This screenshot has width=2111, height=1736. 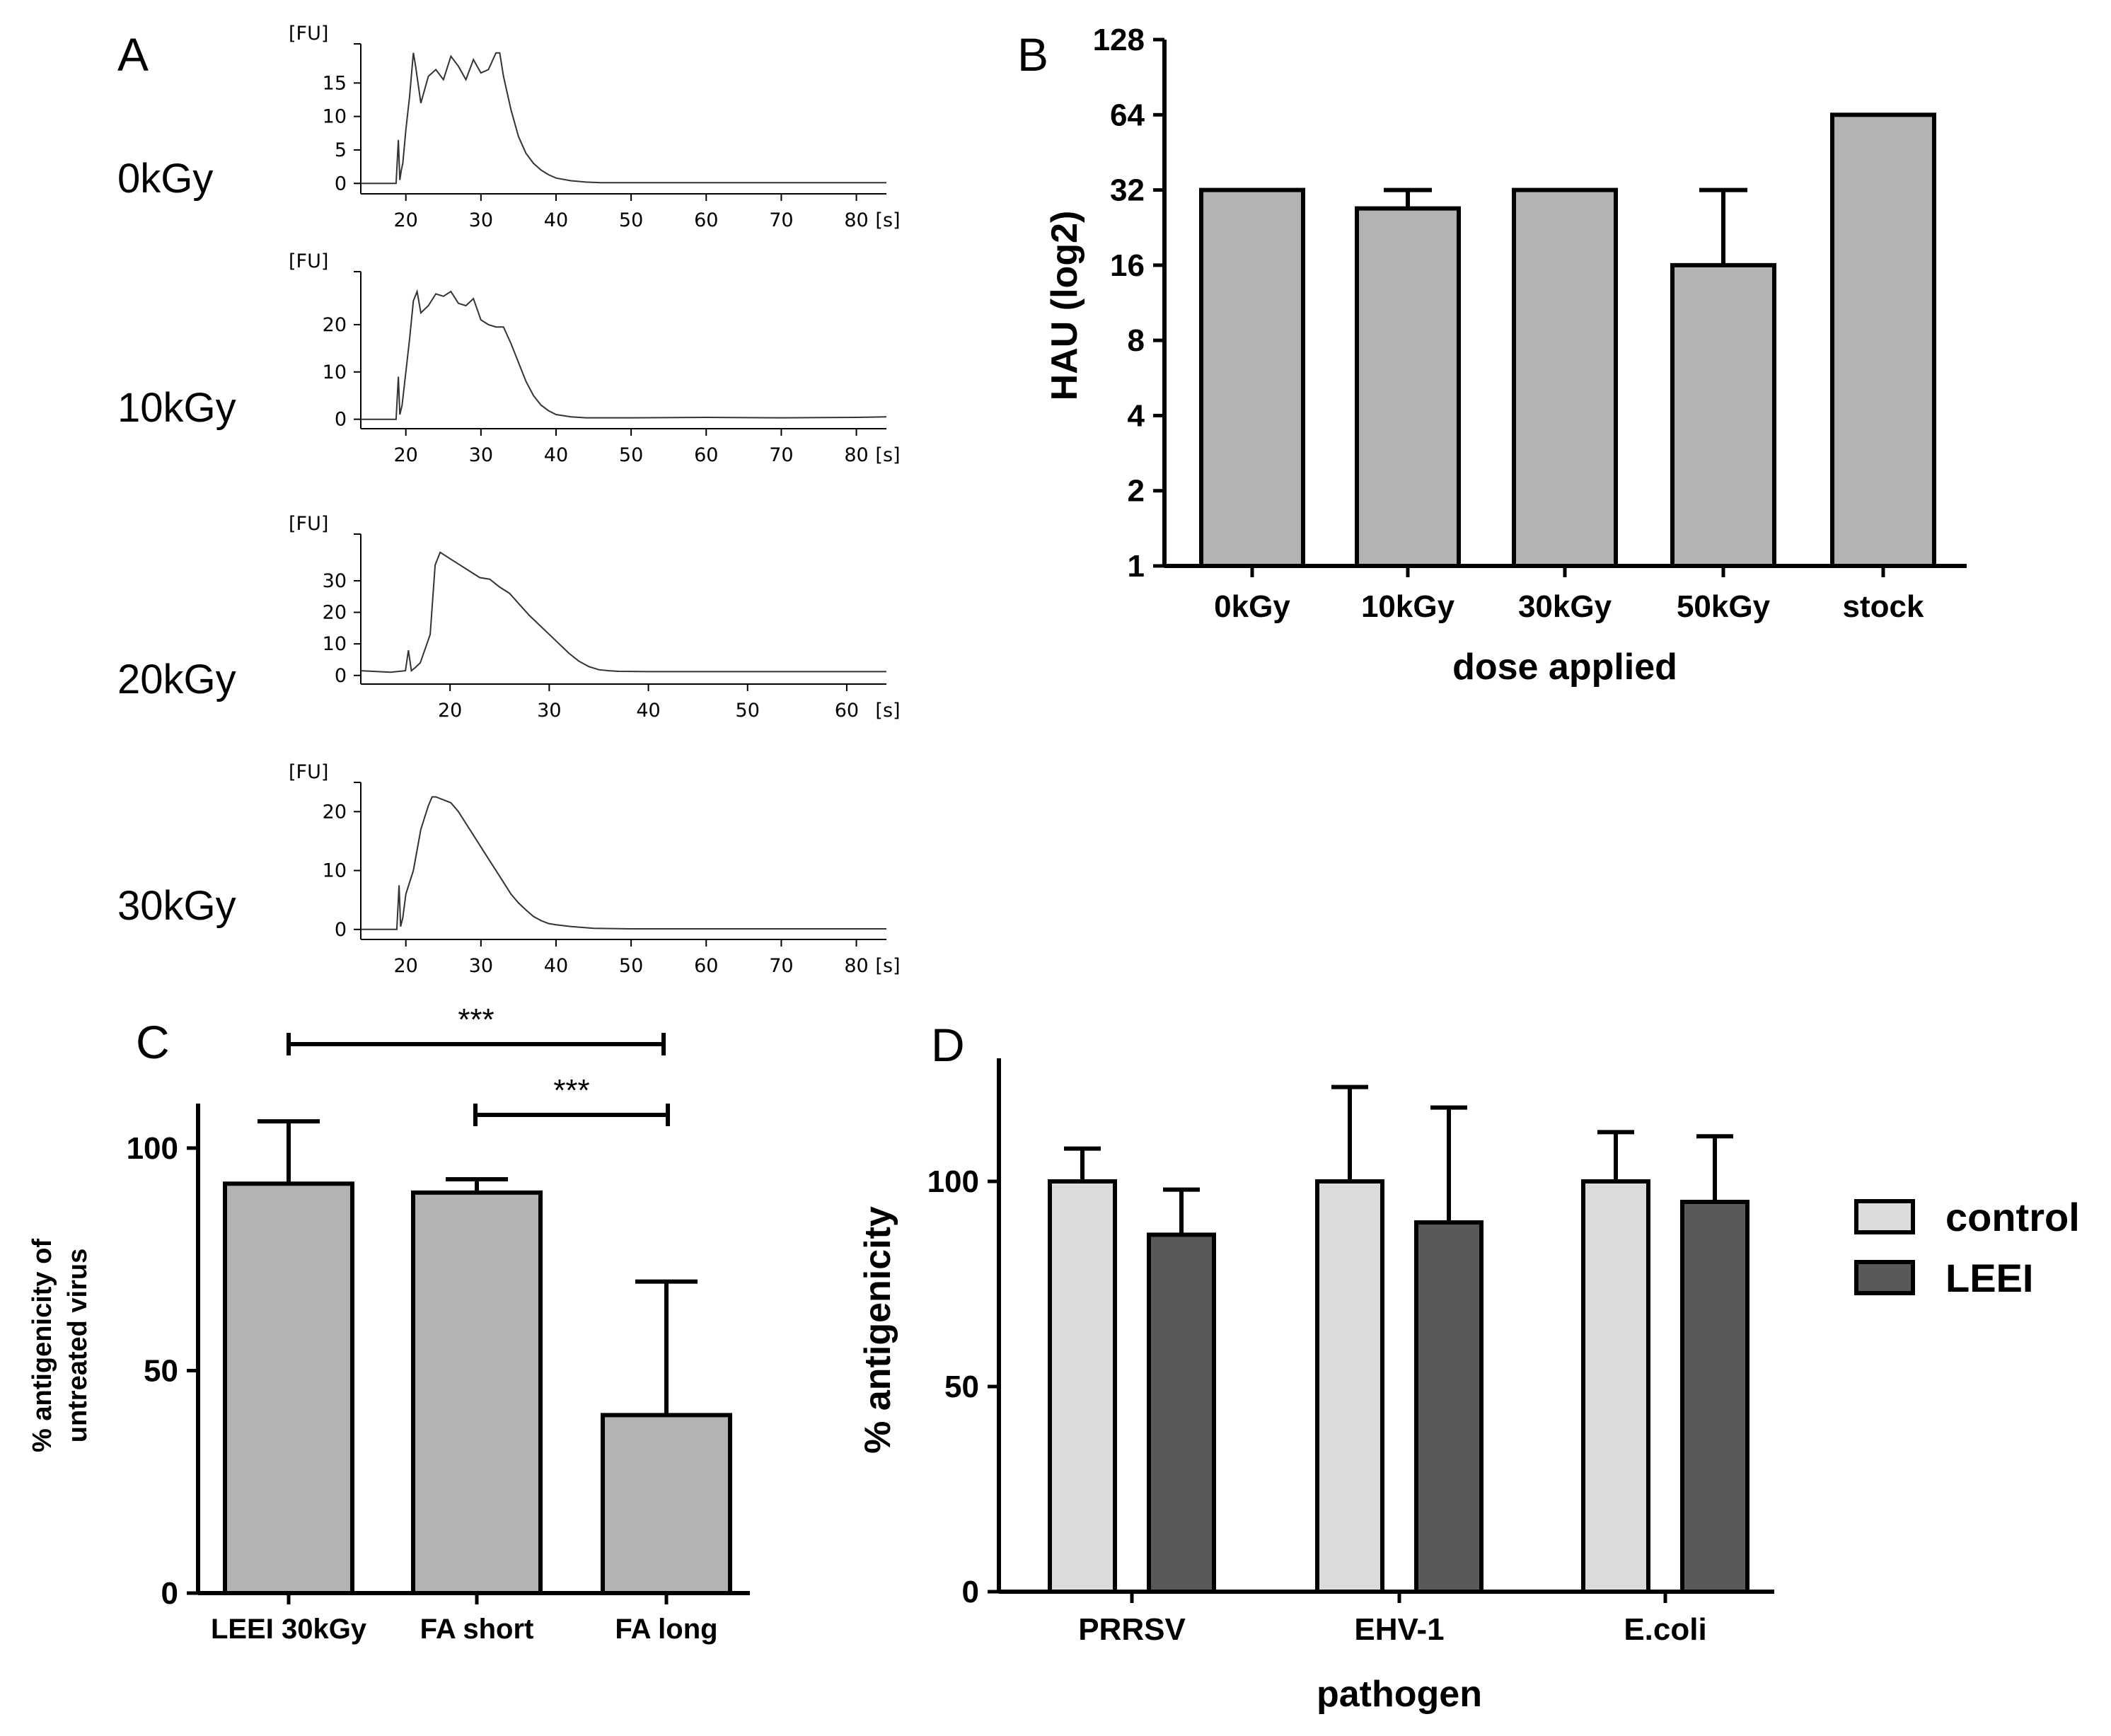 What do you see at coordinates (781, 455) in the screenshot?
I see `trace-x-tick-label: 70` at bounding box center [781, 455].